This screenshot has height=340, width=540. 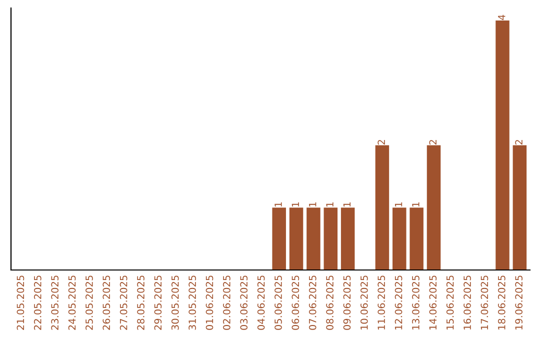 I want to click on x-tick-label: 31.05.2025, so click(x=192, y=303).